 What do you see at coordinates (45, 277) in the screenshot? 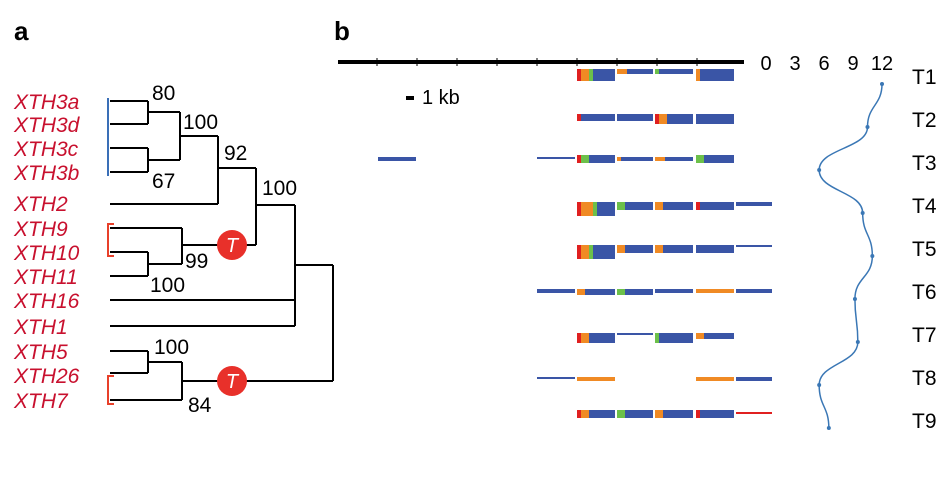
I see `taxon-label: XTH11` at bounding box center [45, 277].